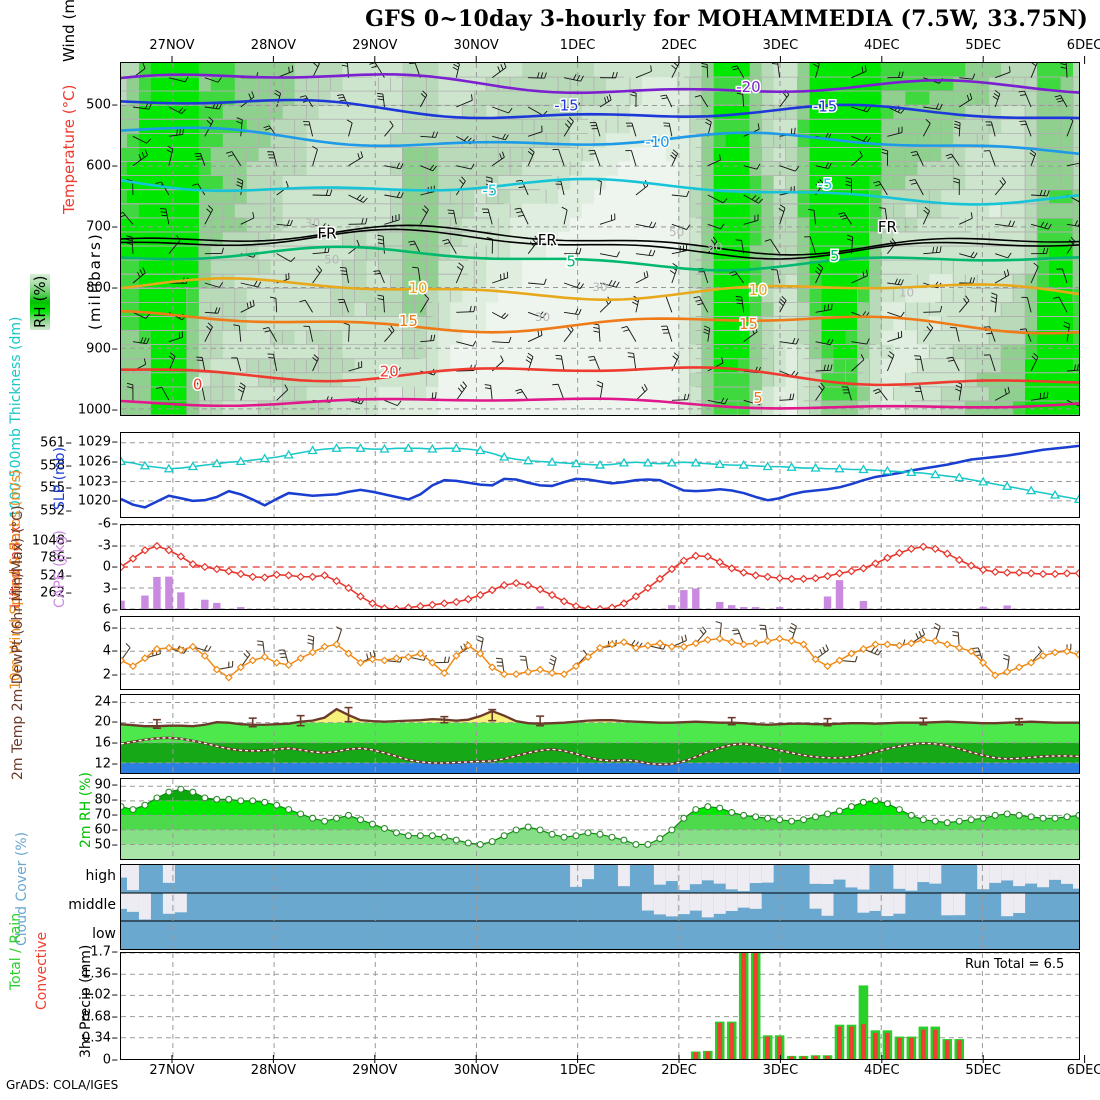 The height and width of the screenshot is (1100, 1100). What do you see at coordinates (835, 256) in the screenshot?
I see `svg-text: 5` at bounding box center [835, 256].